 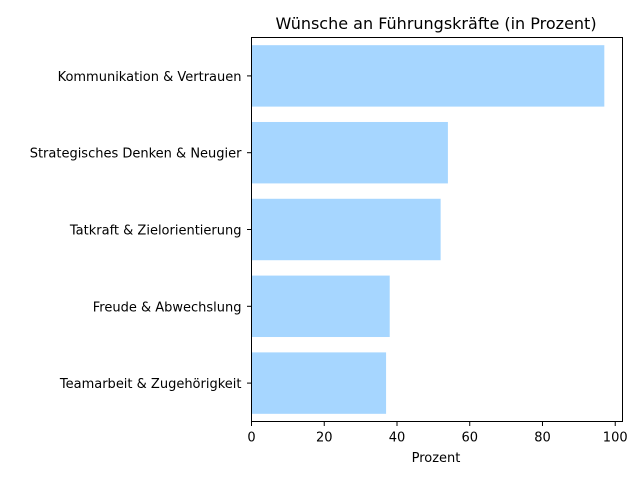 I want to click on x-axis-label: Prozent, so click(x=436, y=458).